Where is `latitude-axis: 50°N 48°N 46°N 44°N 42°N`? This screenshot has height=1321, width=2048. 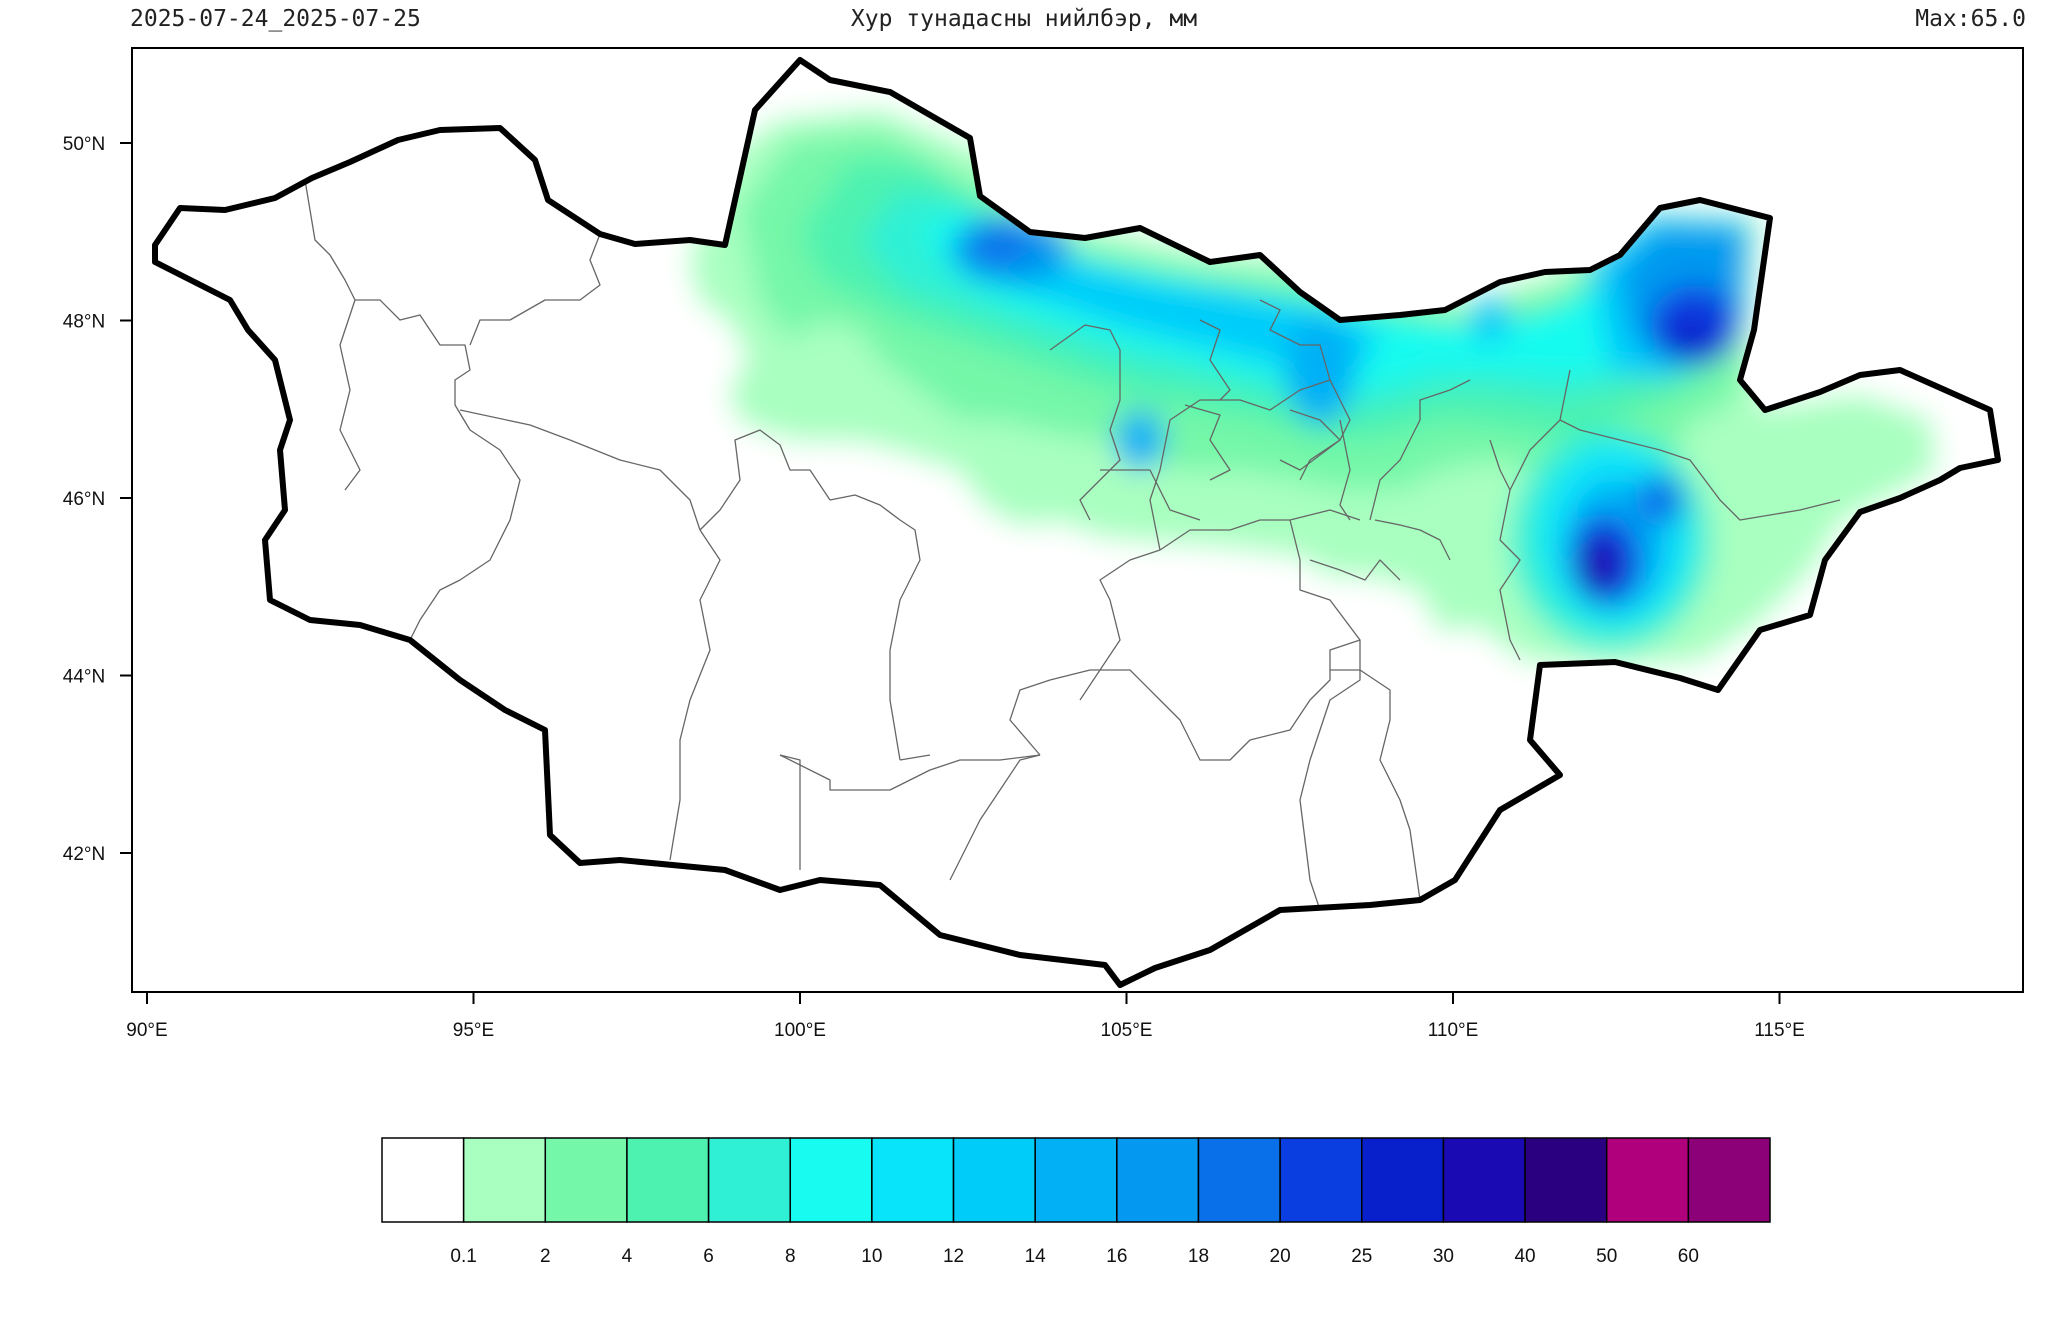
latitude-axis: 50°N 48°N 46°N 44°N 42°N is located at coordinates (97, 499).